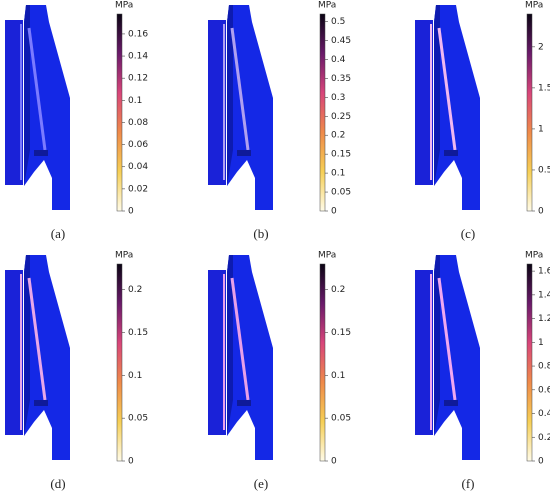 The height and width of the screenshot is (491, 550). I want to click on colorbar-tick-label: 2, so click(541, 47).